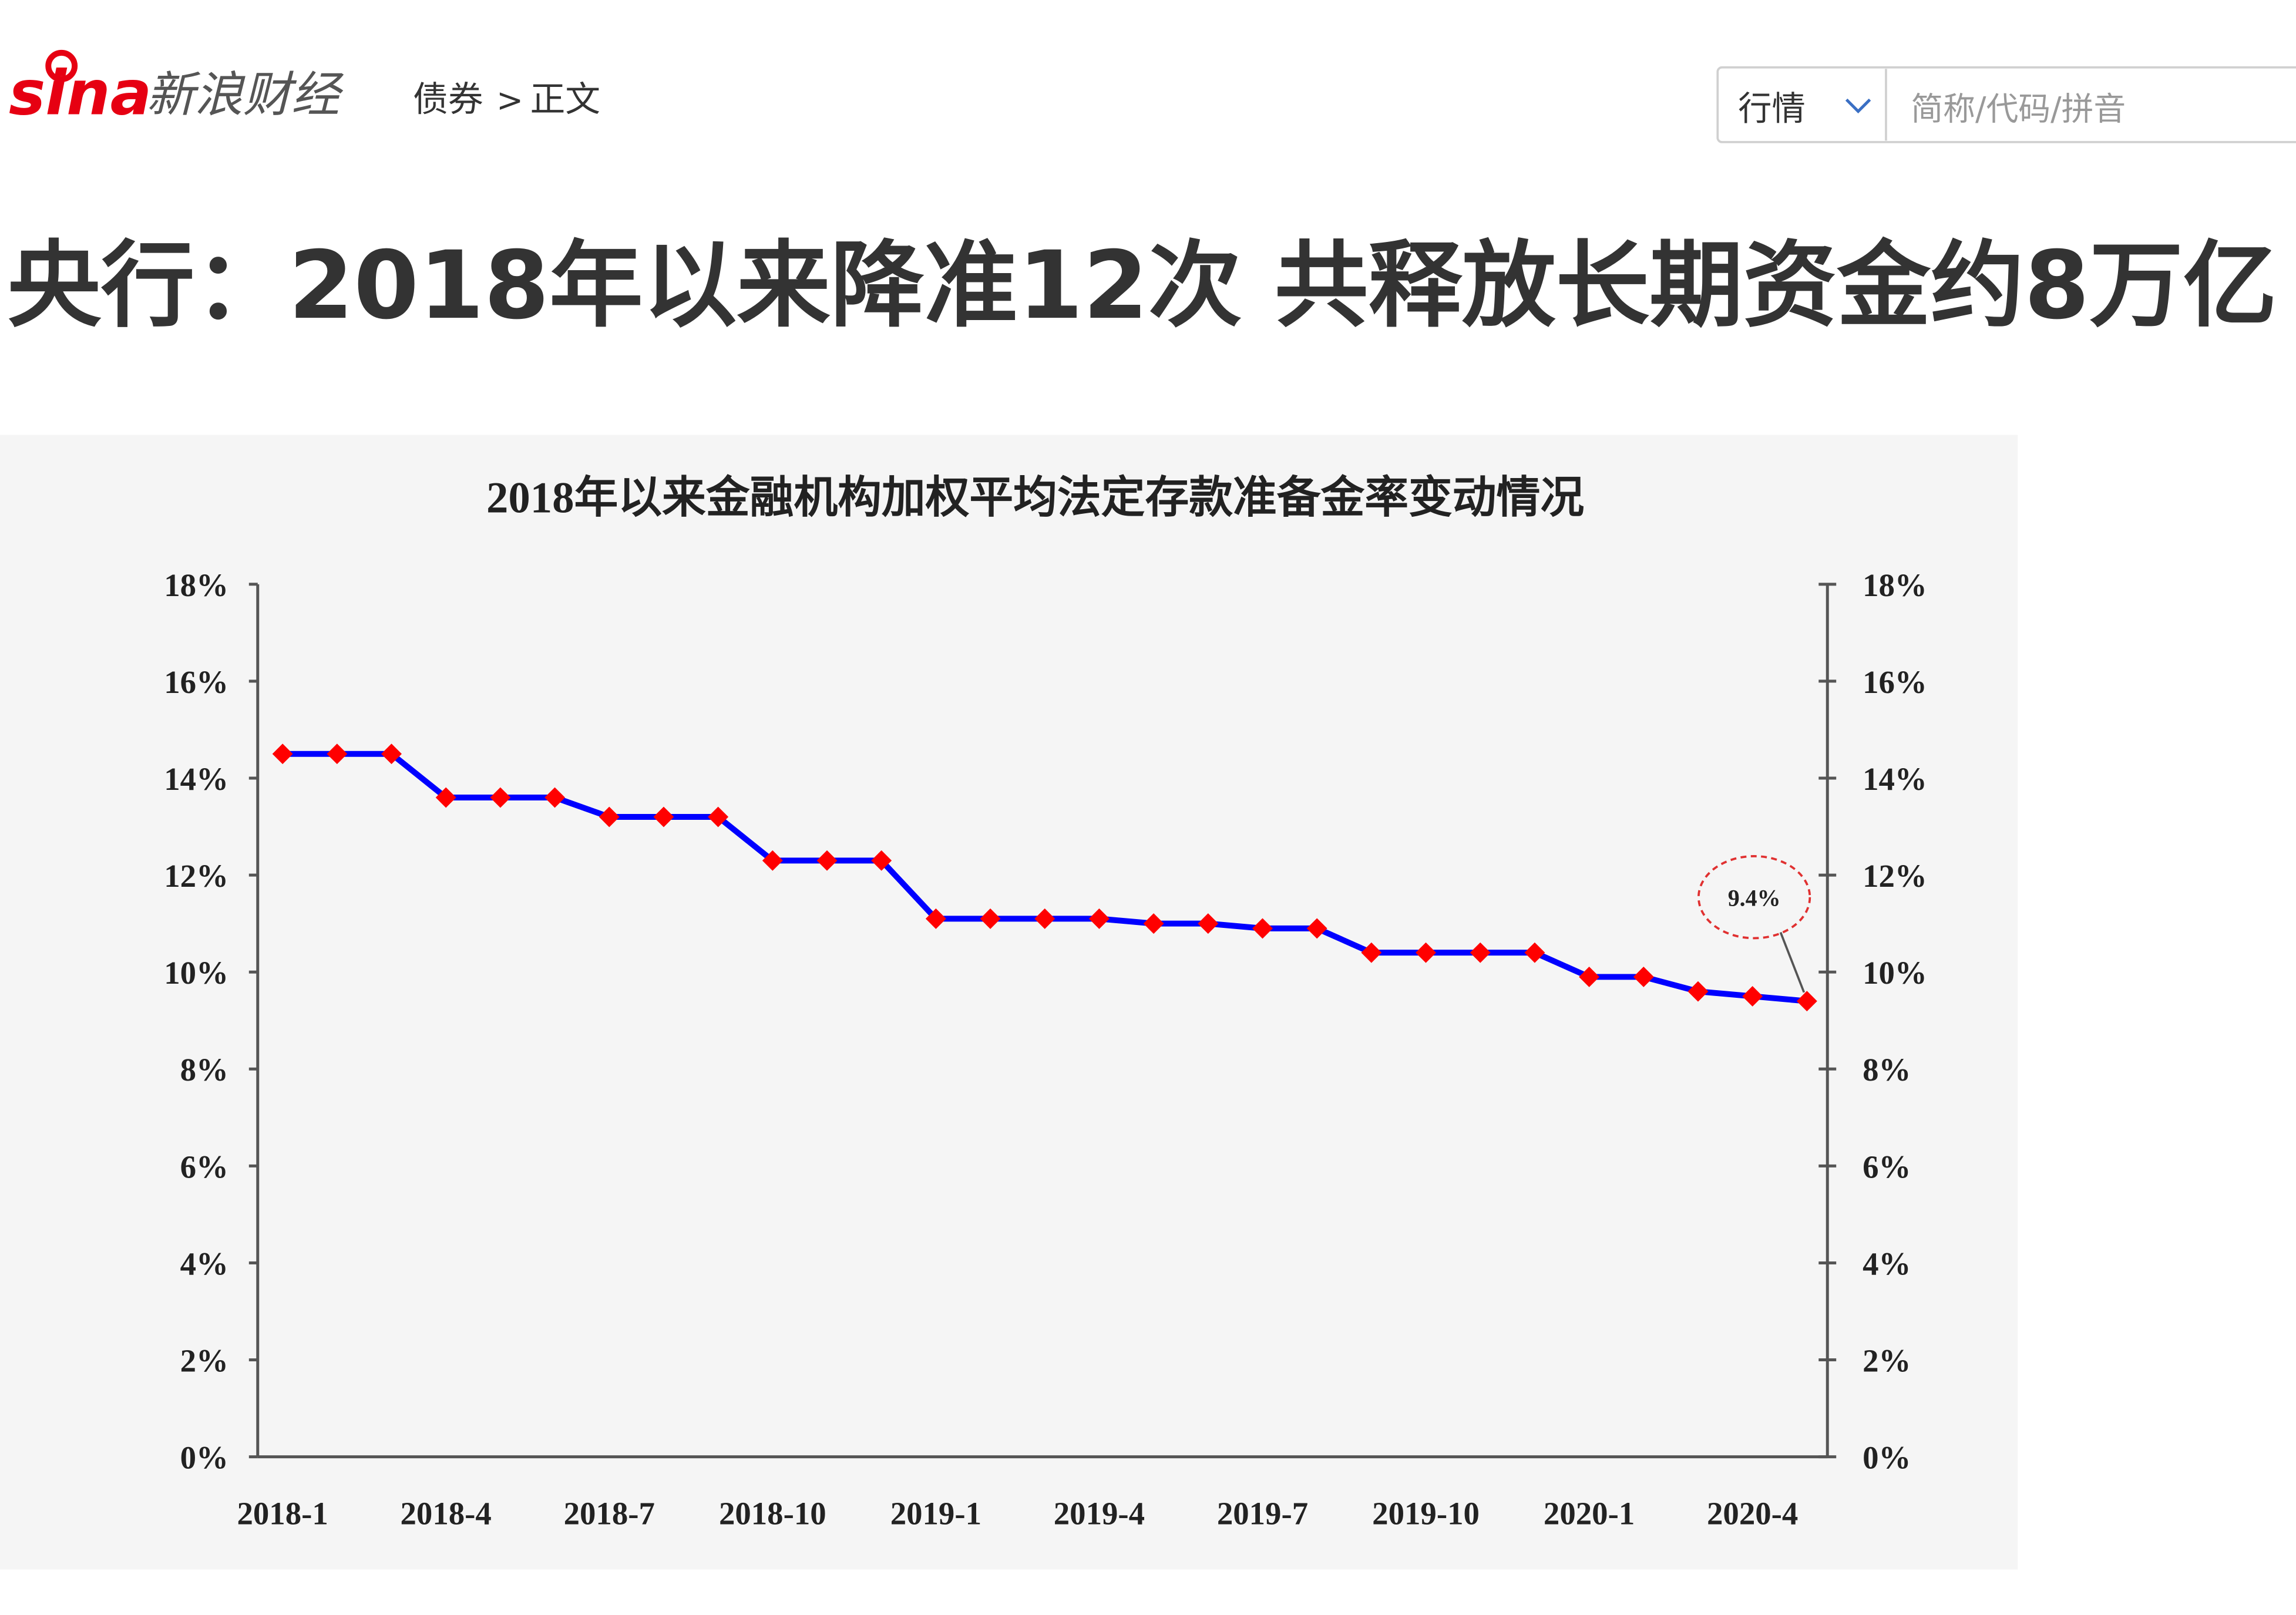  I want to click on x-tick-label: 2019-1, so click(935, 1513).